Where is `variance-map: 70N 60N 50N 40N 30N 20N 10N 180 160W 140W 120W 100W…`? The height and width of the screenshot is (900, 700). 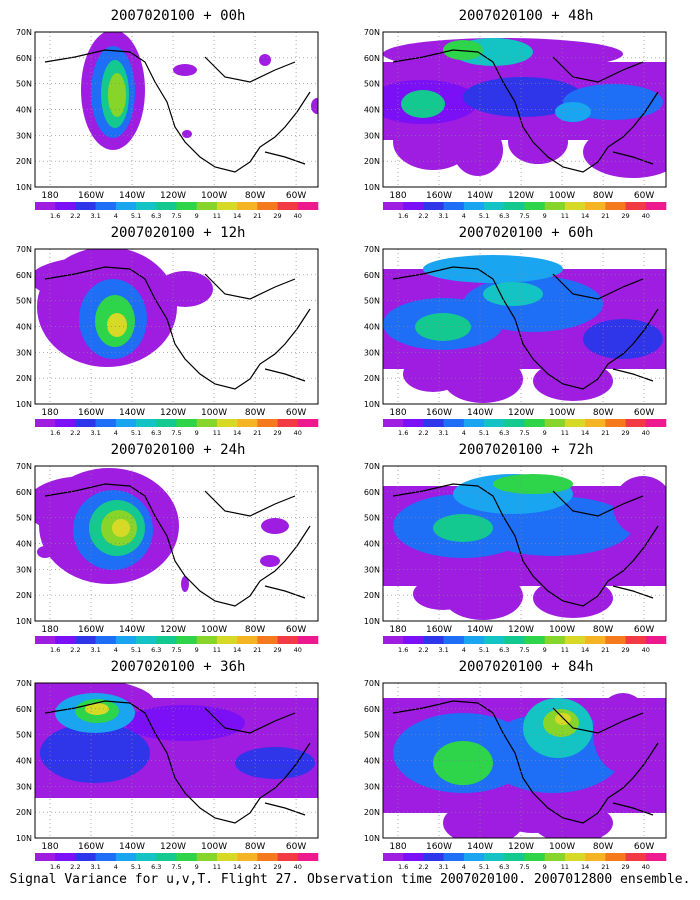 variance-map: 70N 60N 50N 40N 30N 20N 10N 180 160W 140W 120W 100W… is located at coordinates (167, 558).